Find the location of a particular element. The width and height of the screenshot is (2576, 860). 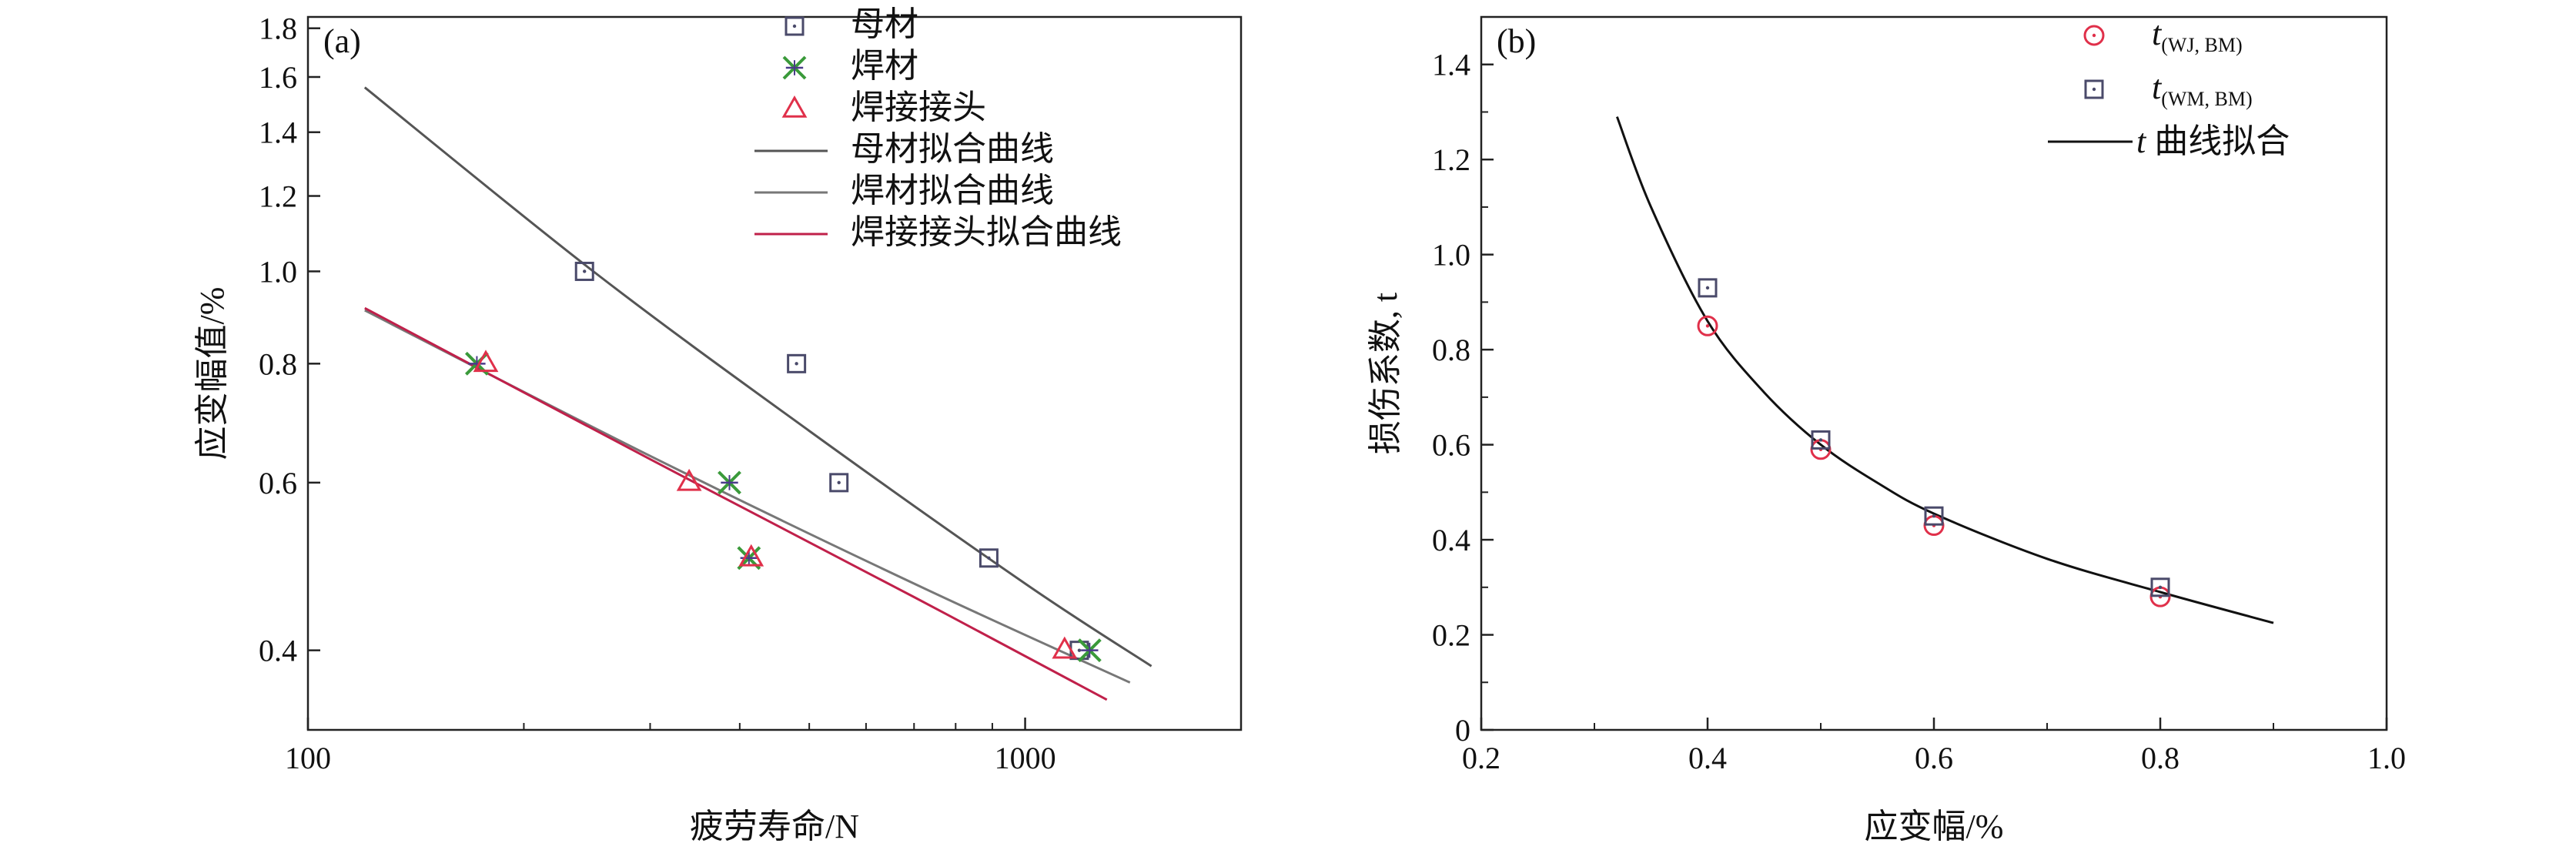

x-tick-label: 1000 is located at coordinates (1026, 758).